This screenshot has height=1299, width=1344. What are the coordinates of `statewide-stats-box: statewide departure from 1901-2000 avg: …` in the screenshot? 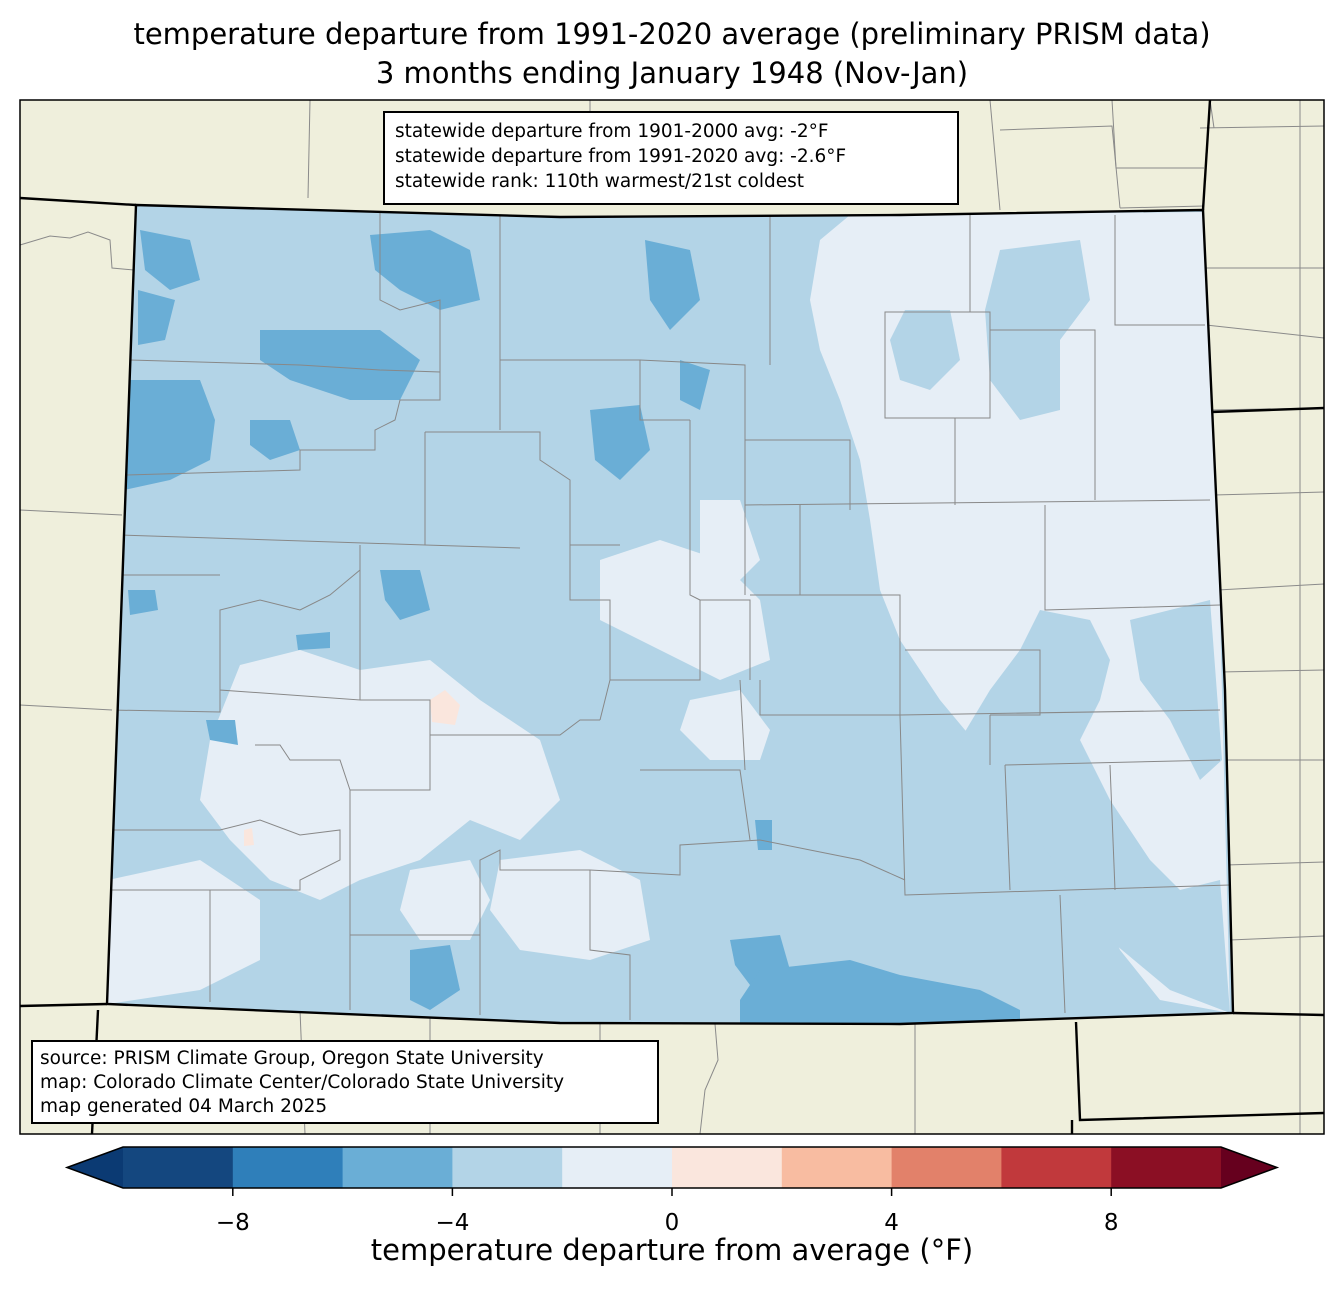 It's located at (671, 158).